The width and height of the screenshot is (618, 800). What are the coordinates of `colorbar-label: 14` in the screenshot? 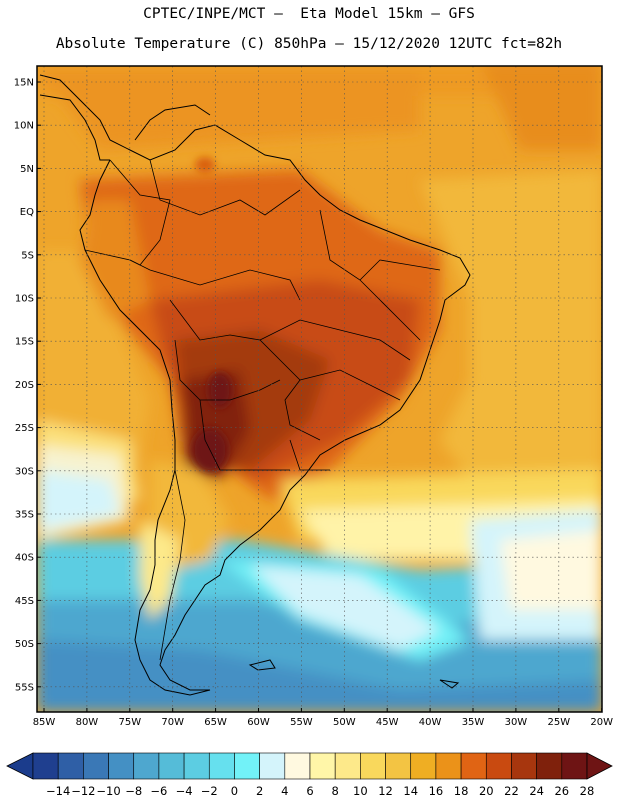 It's located at (410, 791).